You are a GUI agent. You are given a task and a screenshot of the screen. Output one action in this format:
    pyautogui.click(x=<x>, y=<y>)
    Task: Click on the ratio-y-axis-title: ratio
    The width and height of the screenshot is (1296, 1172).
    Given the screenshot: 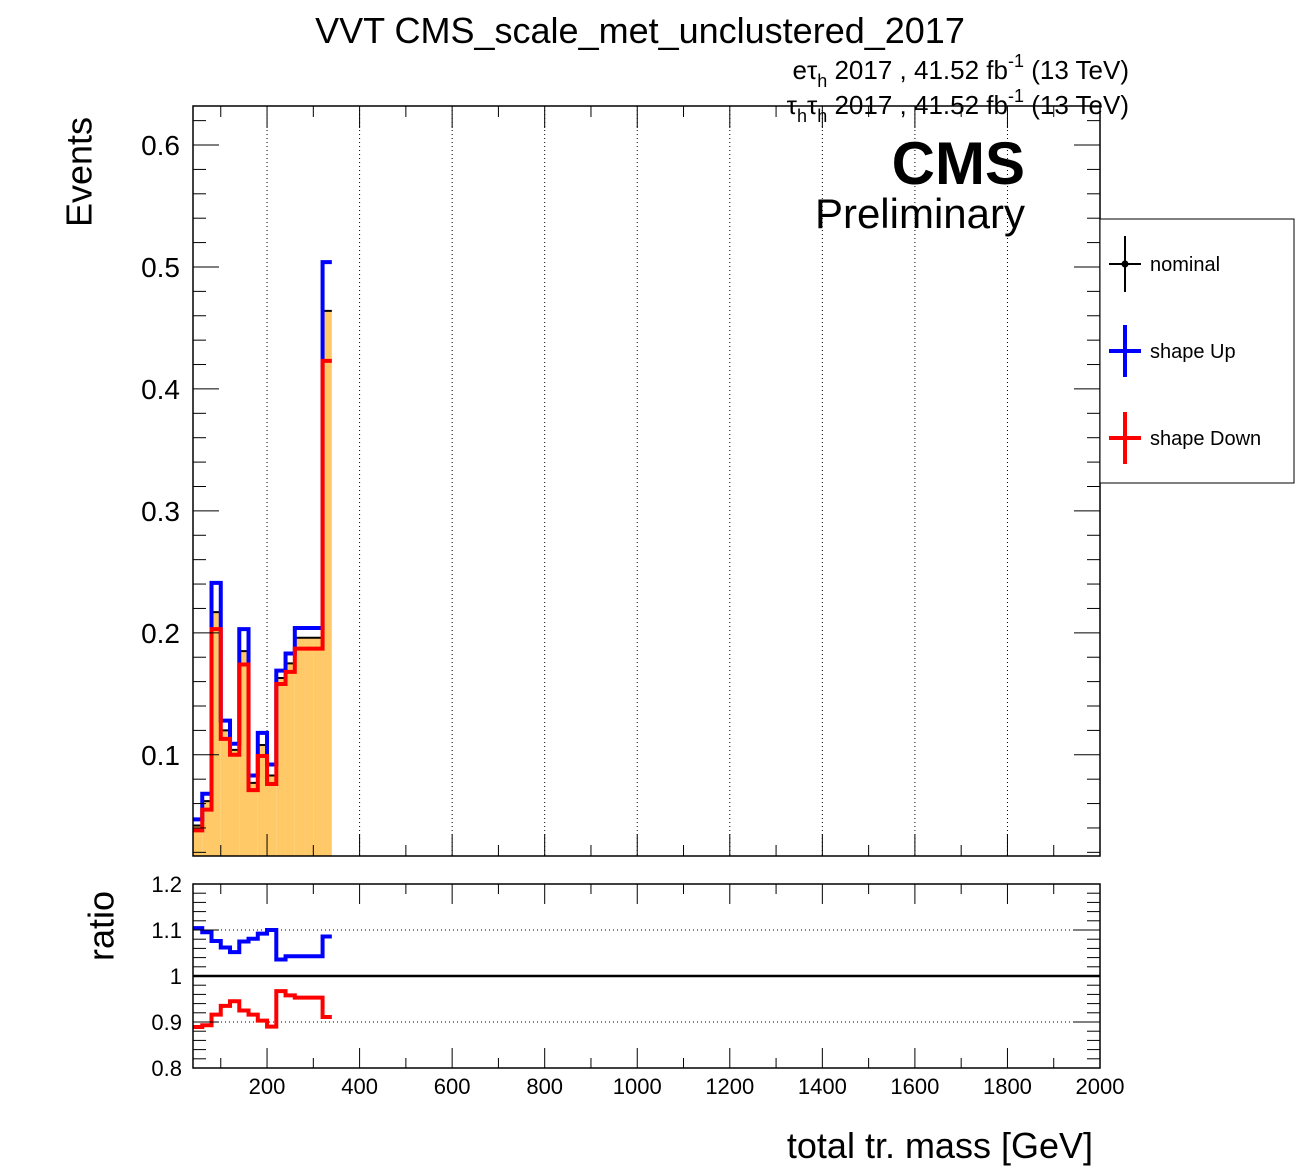 What is the action you would take?
    pyautogui.click(x=101, y=926)
    